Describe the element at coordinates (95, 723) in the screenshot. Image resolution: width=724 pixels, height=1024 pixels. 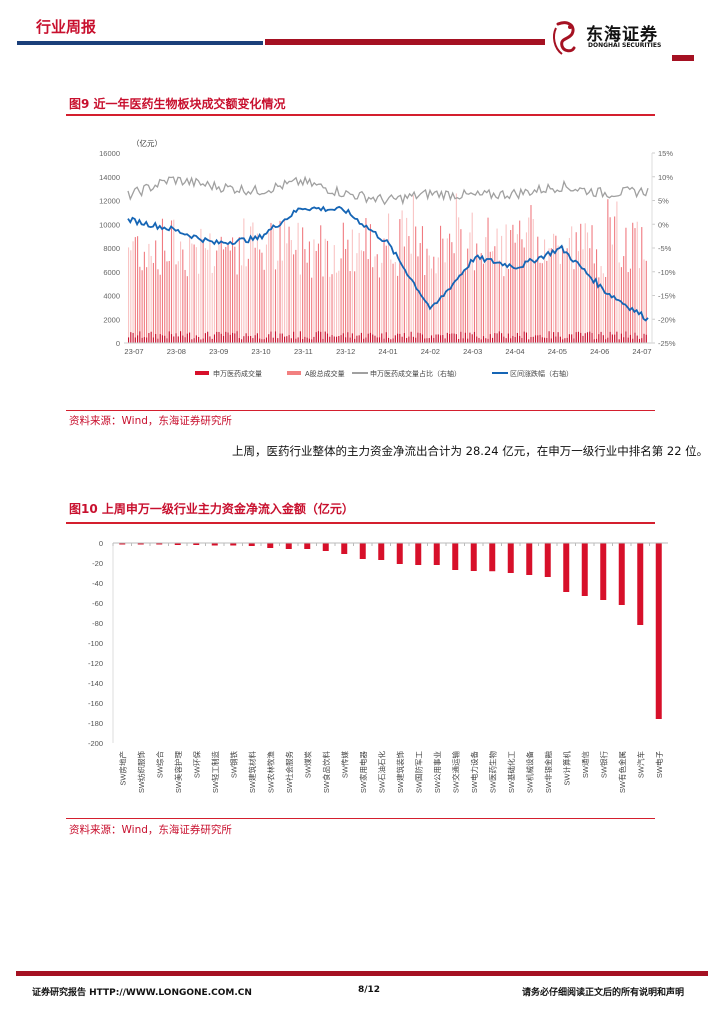
I see `svg-text: -180` at that location.